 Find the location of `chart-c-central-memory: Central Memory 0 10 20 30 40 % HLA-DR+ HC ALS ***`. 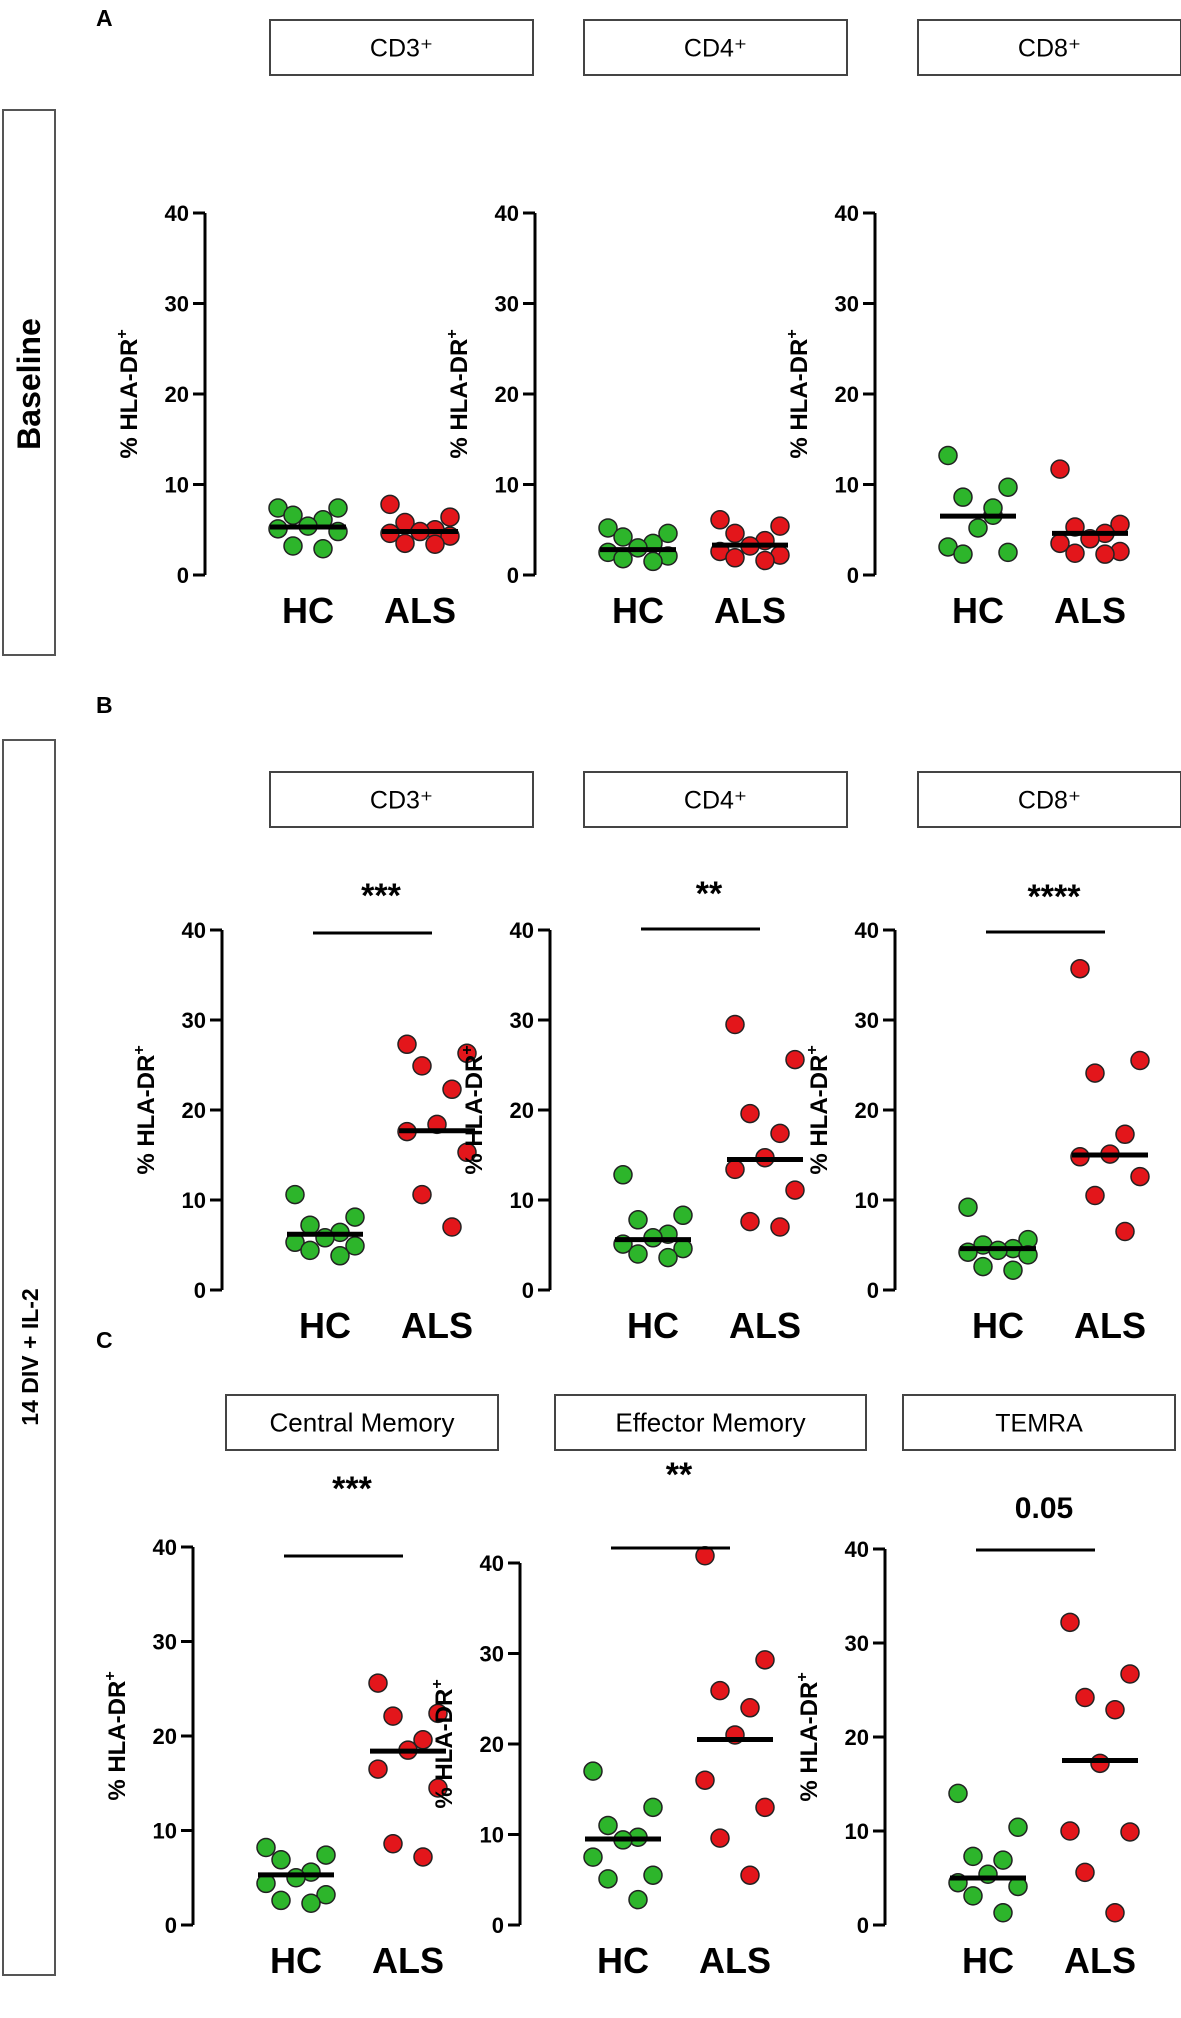

chart-c-central-memory: Central Memory 0 10 20 30 40 % HLA-DR+ HC ALS *** is located at coordinates (300, 1687).